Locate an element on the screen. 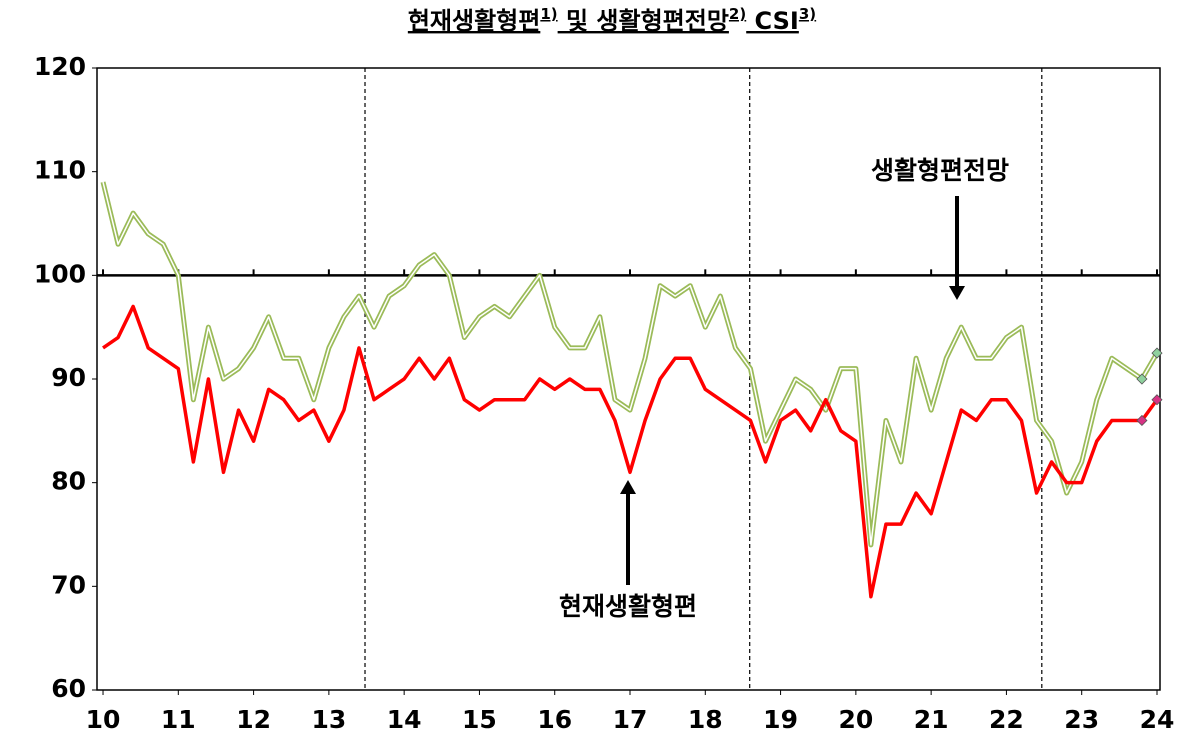 The image size is (1179, 743). y-tick-label: 70 is located at coordinates (68, 584).